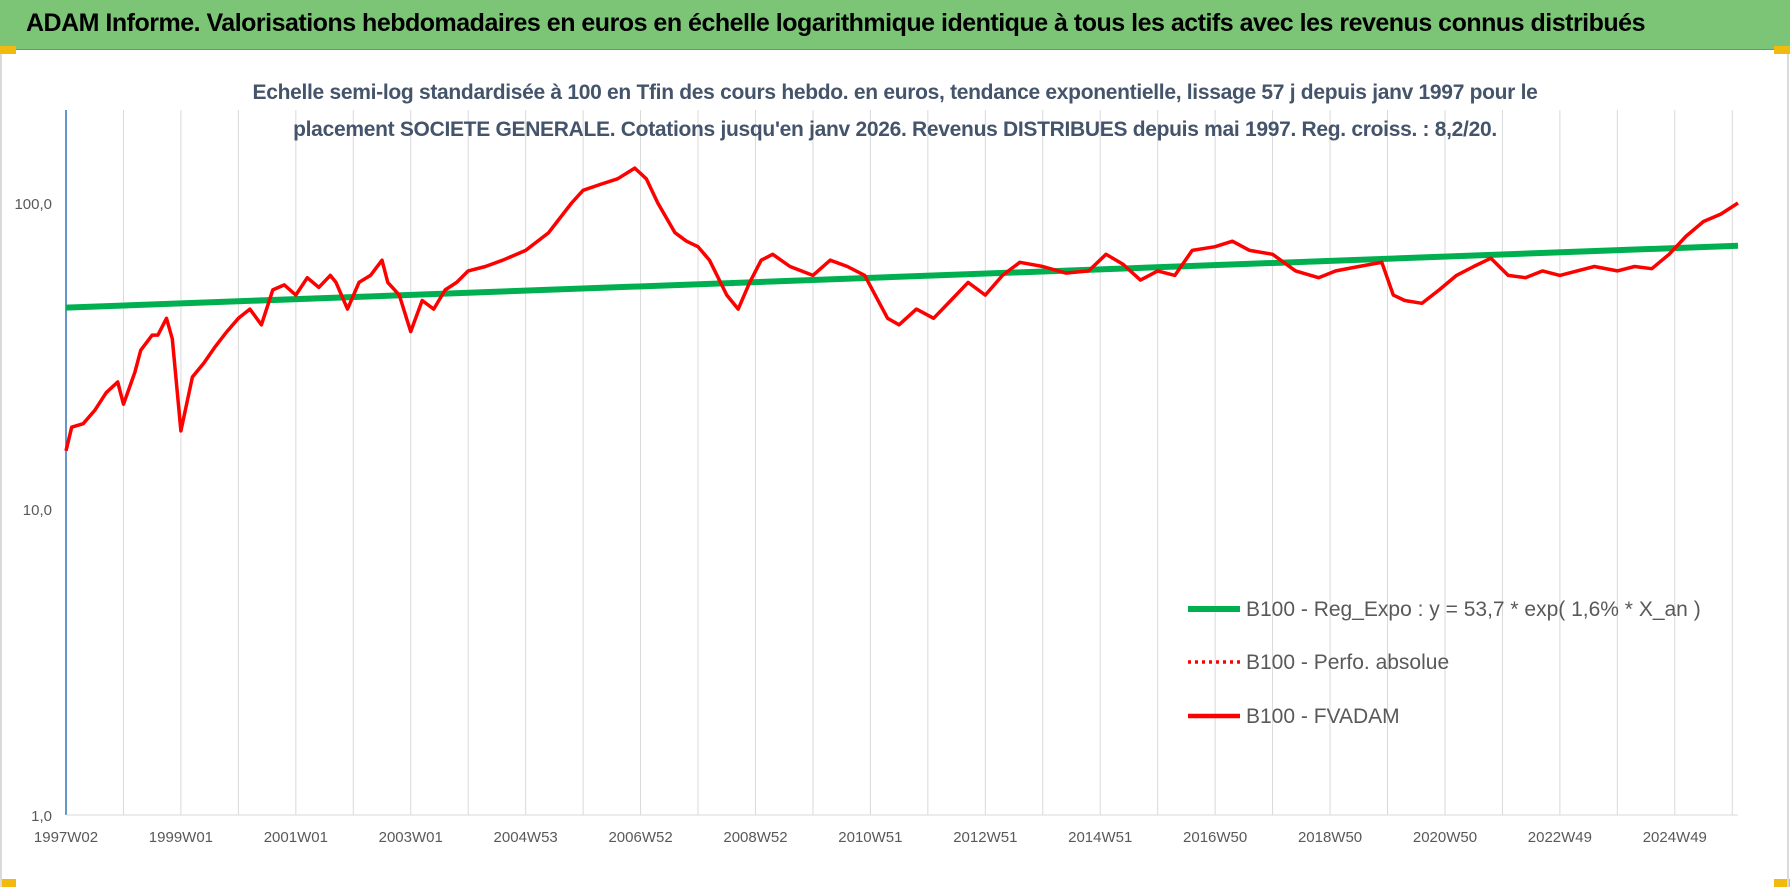  What do you see at coordinates (1323, 716) in the screenshot?
I see `legend-label: B100 - FVADAM` at bounding box center [1323, 716].